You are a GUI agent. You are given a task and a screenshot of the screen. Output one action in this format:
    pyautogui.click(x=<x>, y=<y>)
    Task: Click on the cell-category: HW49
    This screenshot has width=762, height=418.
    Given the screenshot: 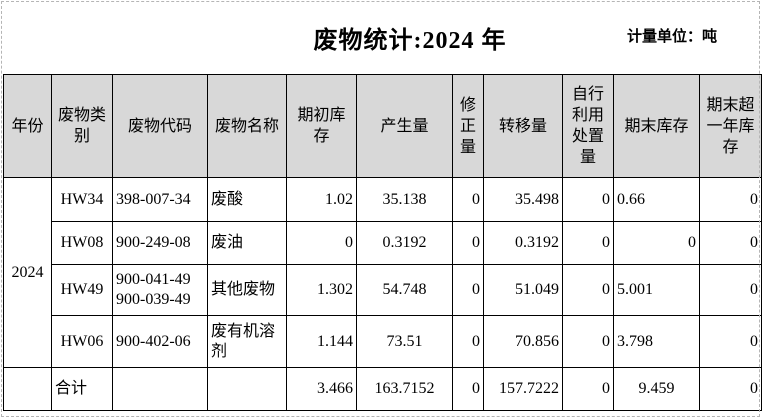 What is the action you would take?
    pyautogui.click(x=82, y=290)
    